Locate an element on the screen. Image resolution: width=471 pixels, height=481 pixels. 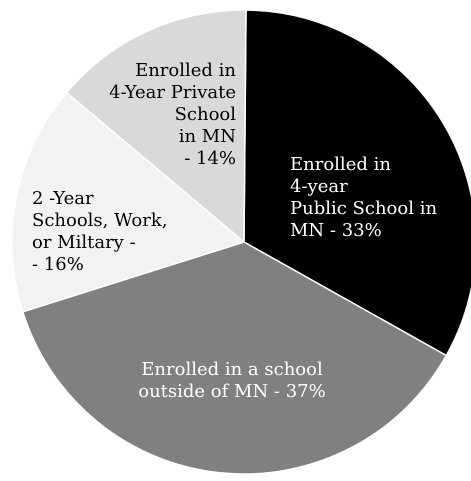
slice-label-line: Schools, Work, is located at coordinates (99, 220).